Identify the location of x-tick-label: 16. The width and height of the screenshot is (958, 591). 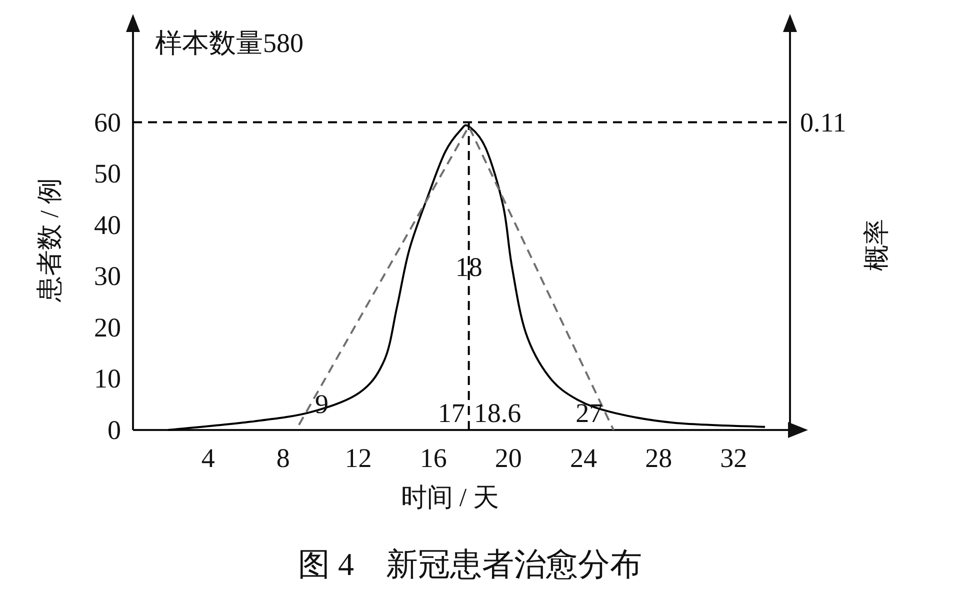
(433, 458).